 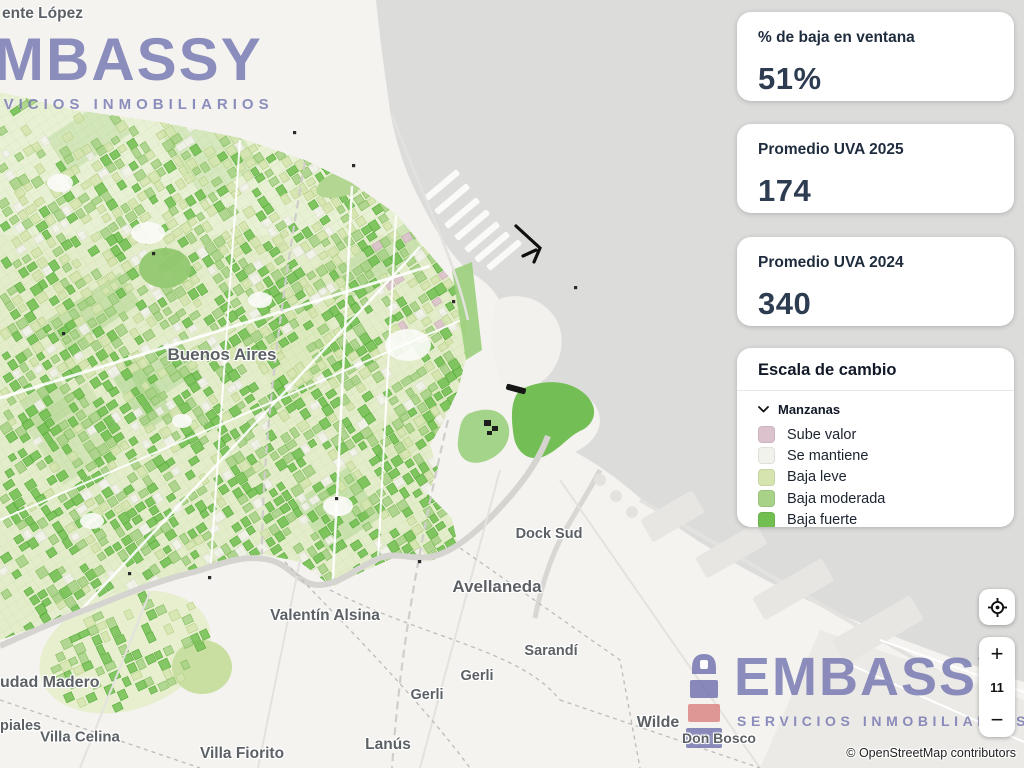 What do you see at coordinates (817, 477) in the screenshot?
I see `legend-item-label: Baja leve` at bounding box center [817, 477].